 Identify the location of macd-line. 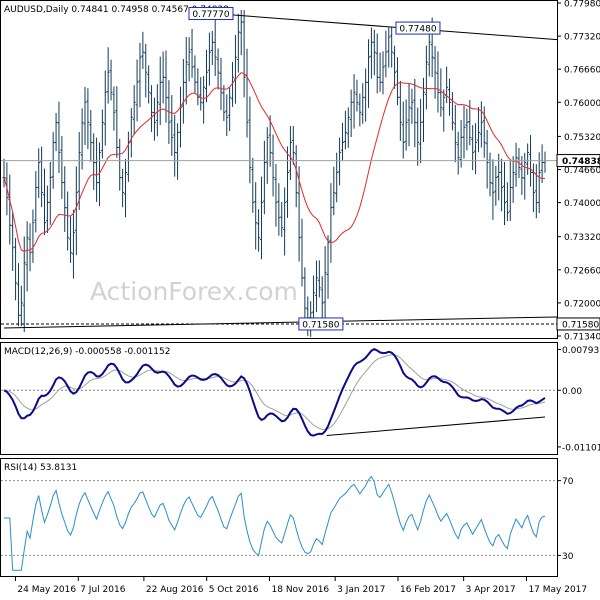
(274, 392).